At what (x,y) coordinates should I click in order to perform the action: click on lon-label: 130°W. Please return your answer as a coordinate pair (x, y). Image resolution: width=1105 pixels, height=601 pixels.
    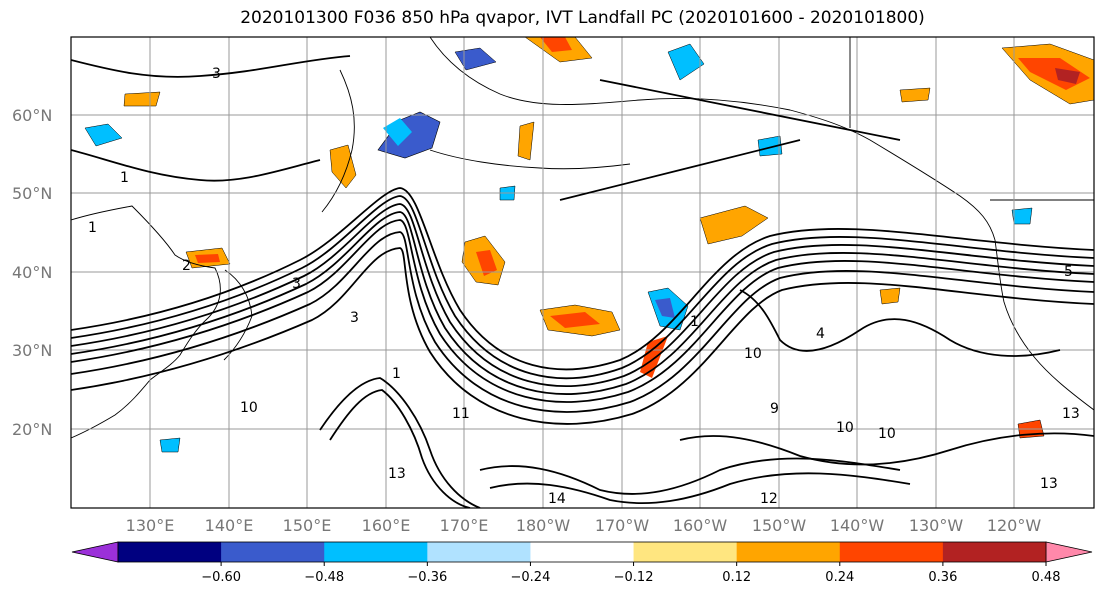
    Looking at the image, I should click on (936, 525).